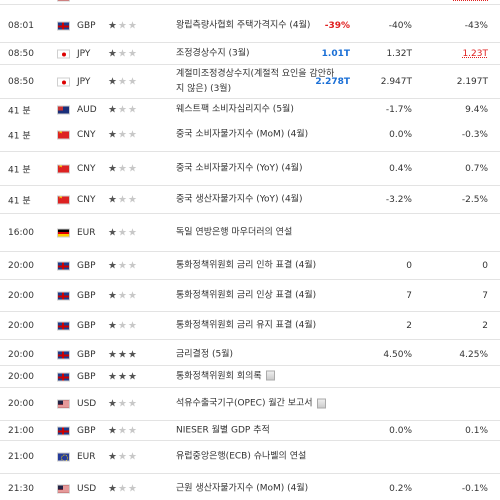 The image size is (500, 500). Describe the element at coordinates (21, 232) in the screenshot. I see `event-time: 16:00` at that location.